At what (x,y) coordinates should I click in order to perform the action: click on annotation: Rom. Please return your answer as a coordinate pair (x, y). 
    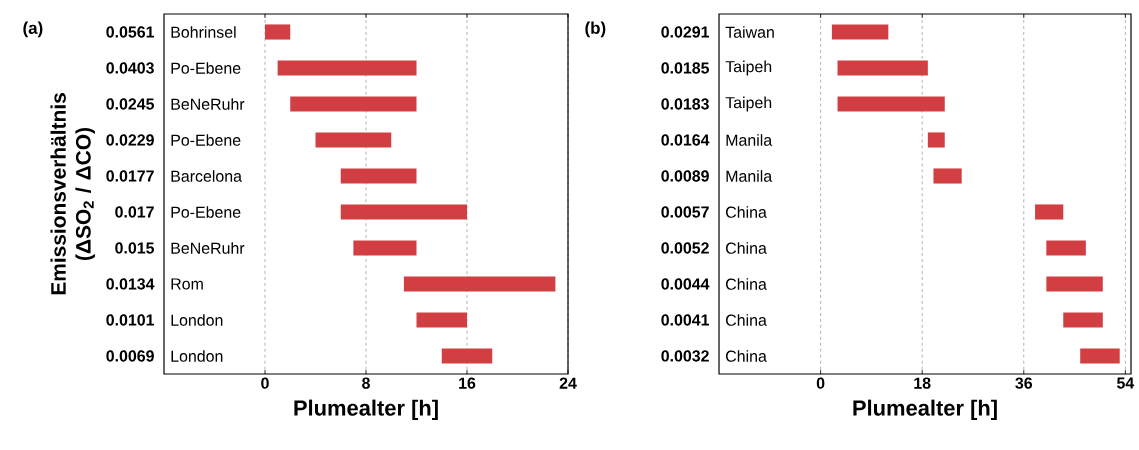
    Looking at the image, I should click on (187, 284).